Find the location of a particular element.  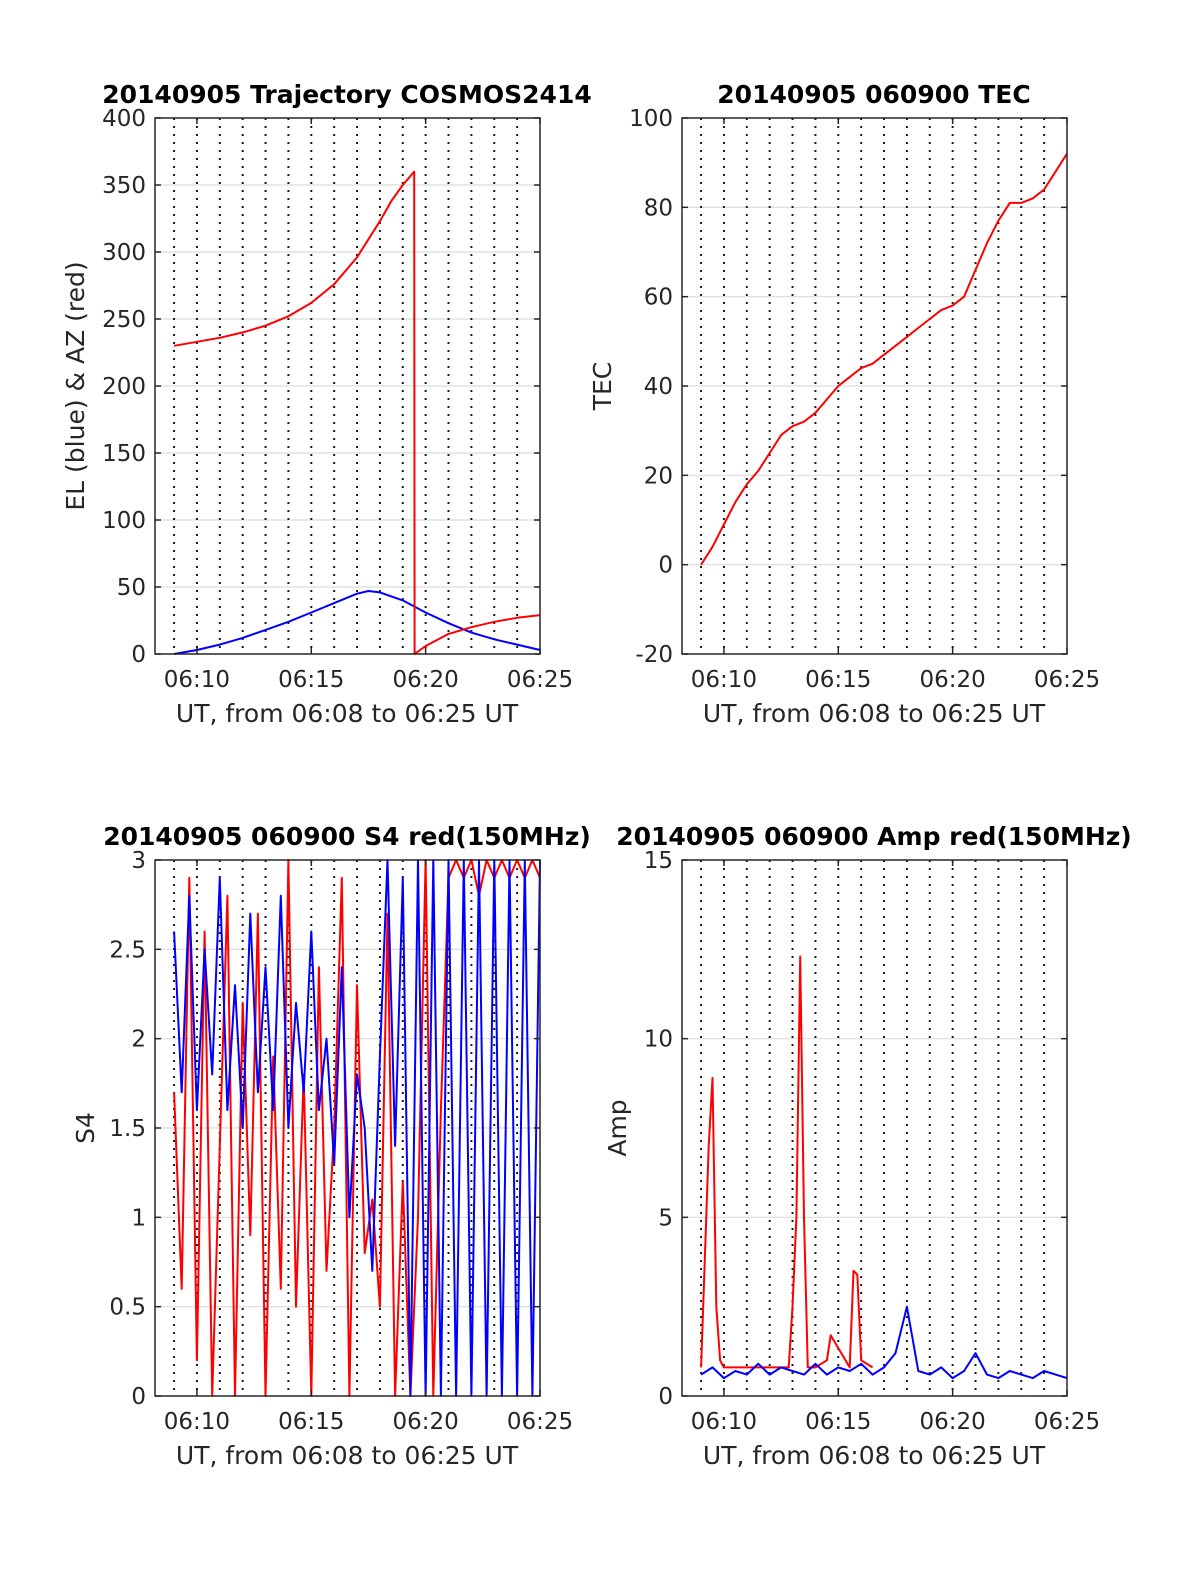

tec-grid is located at coordinates (874, 386).